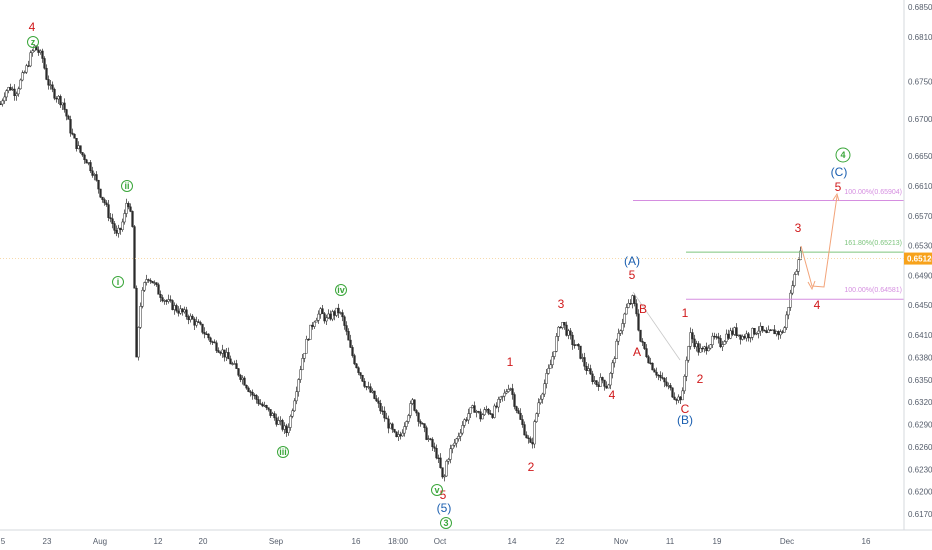 The width and height of the screenshot is (932, 550). Describe the element at coordinates (100, 541) in the screenshot. I see `time-tick-label: Aug` at that location.